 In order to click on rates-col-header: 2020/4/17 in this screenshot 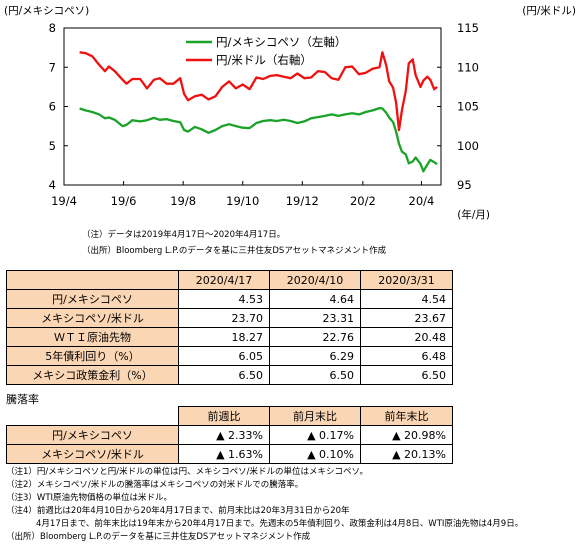, I will do `click(224, 280)`.